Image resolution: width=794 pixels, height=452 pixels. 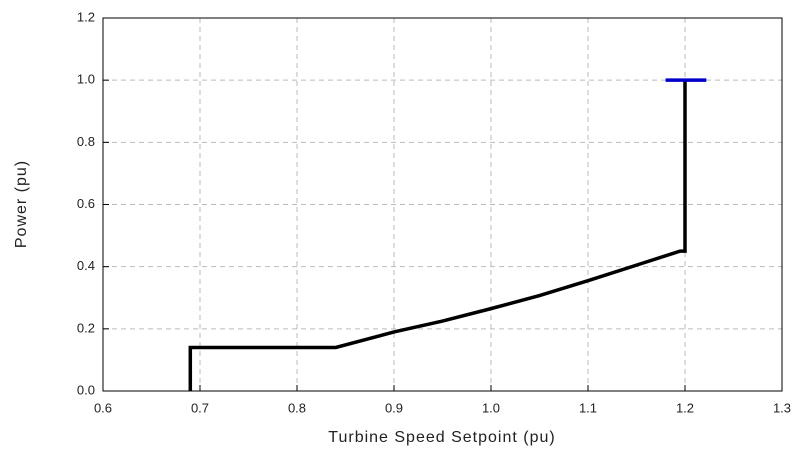 I want to click on x-tick-label: 1.0, so click(x=491, y=407).